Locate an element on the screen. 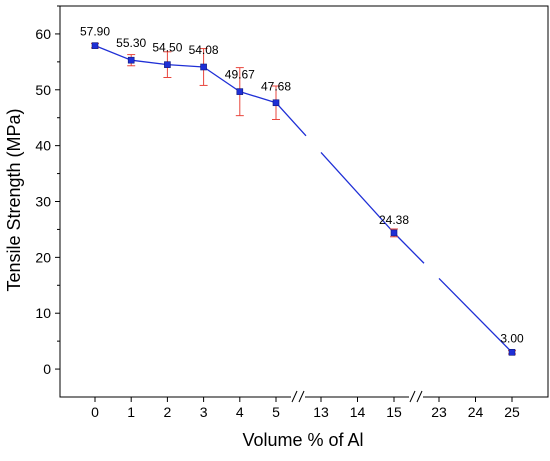  y-tick-label: 20 is located at coordinates (43, 257).